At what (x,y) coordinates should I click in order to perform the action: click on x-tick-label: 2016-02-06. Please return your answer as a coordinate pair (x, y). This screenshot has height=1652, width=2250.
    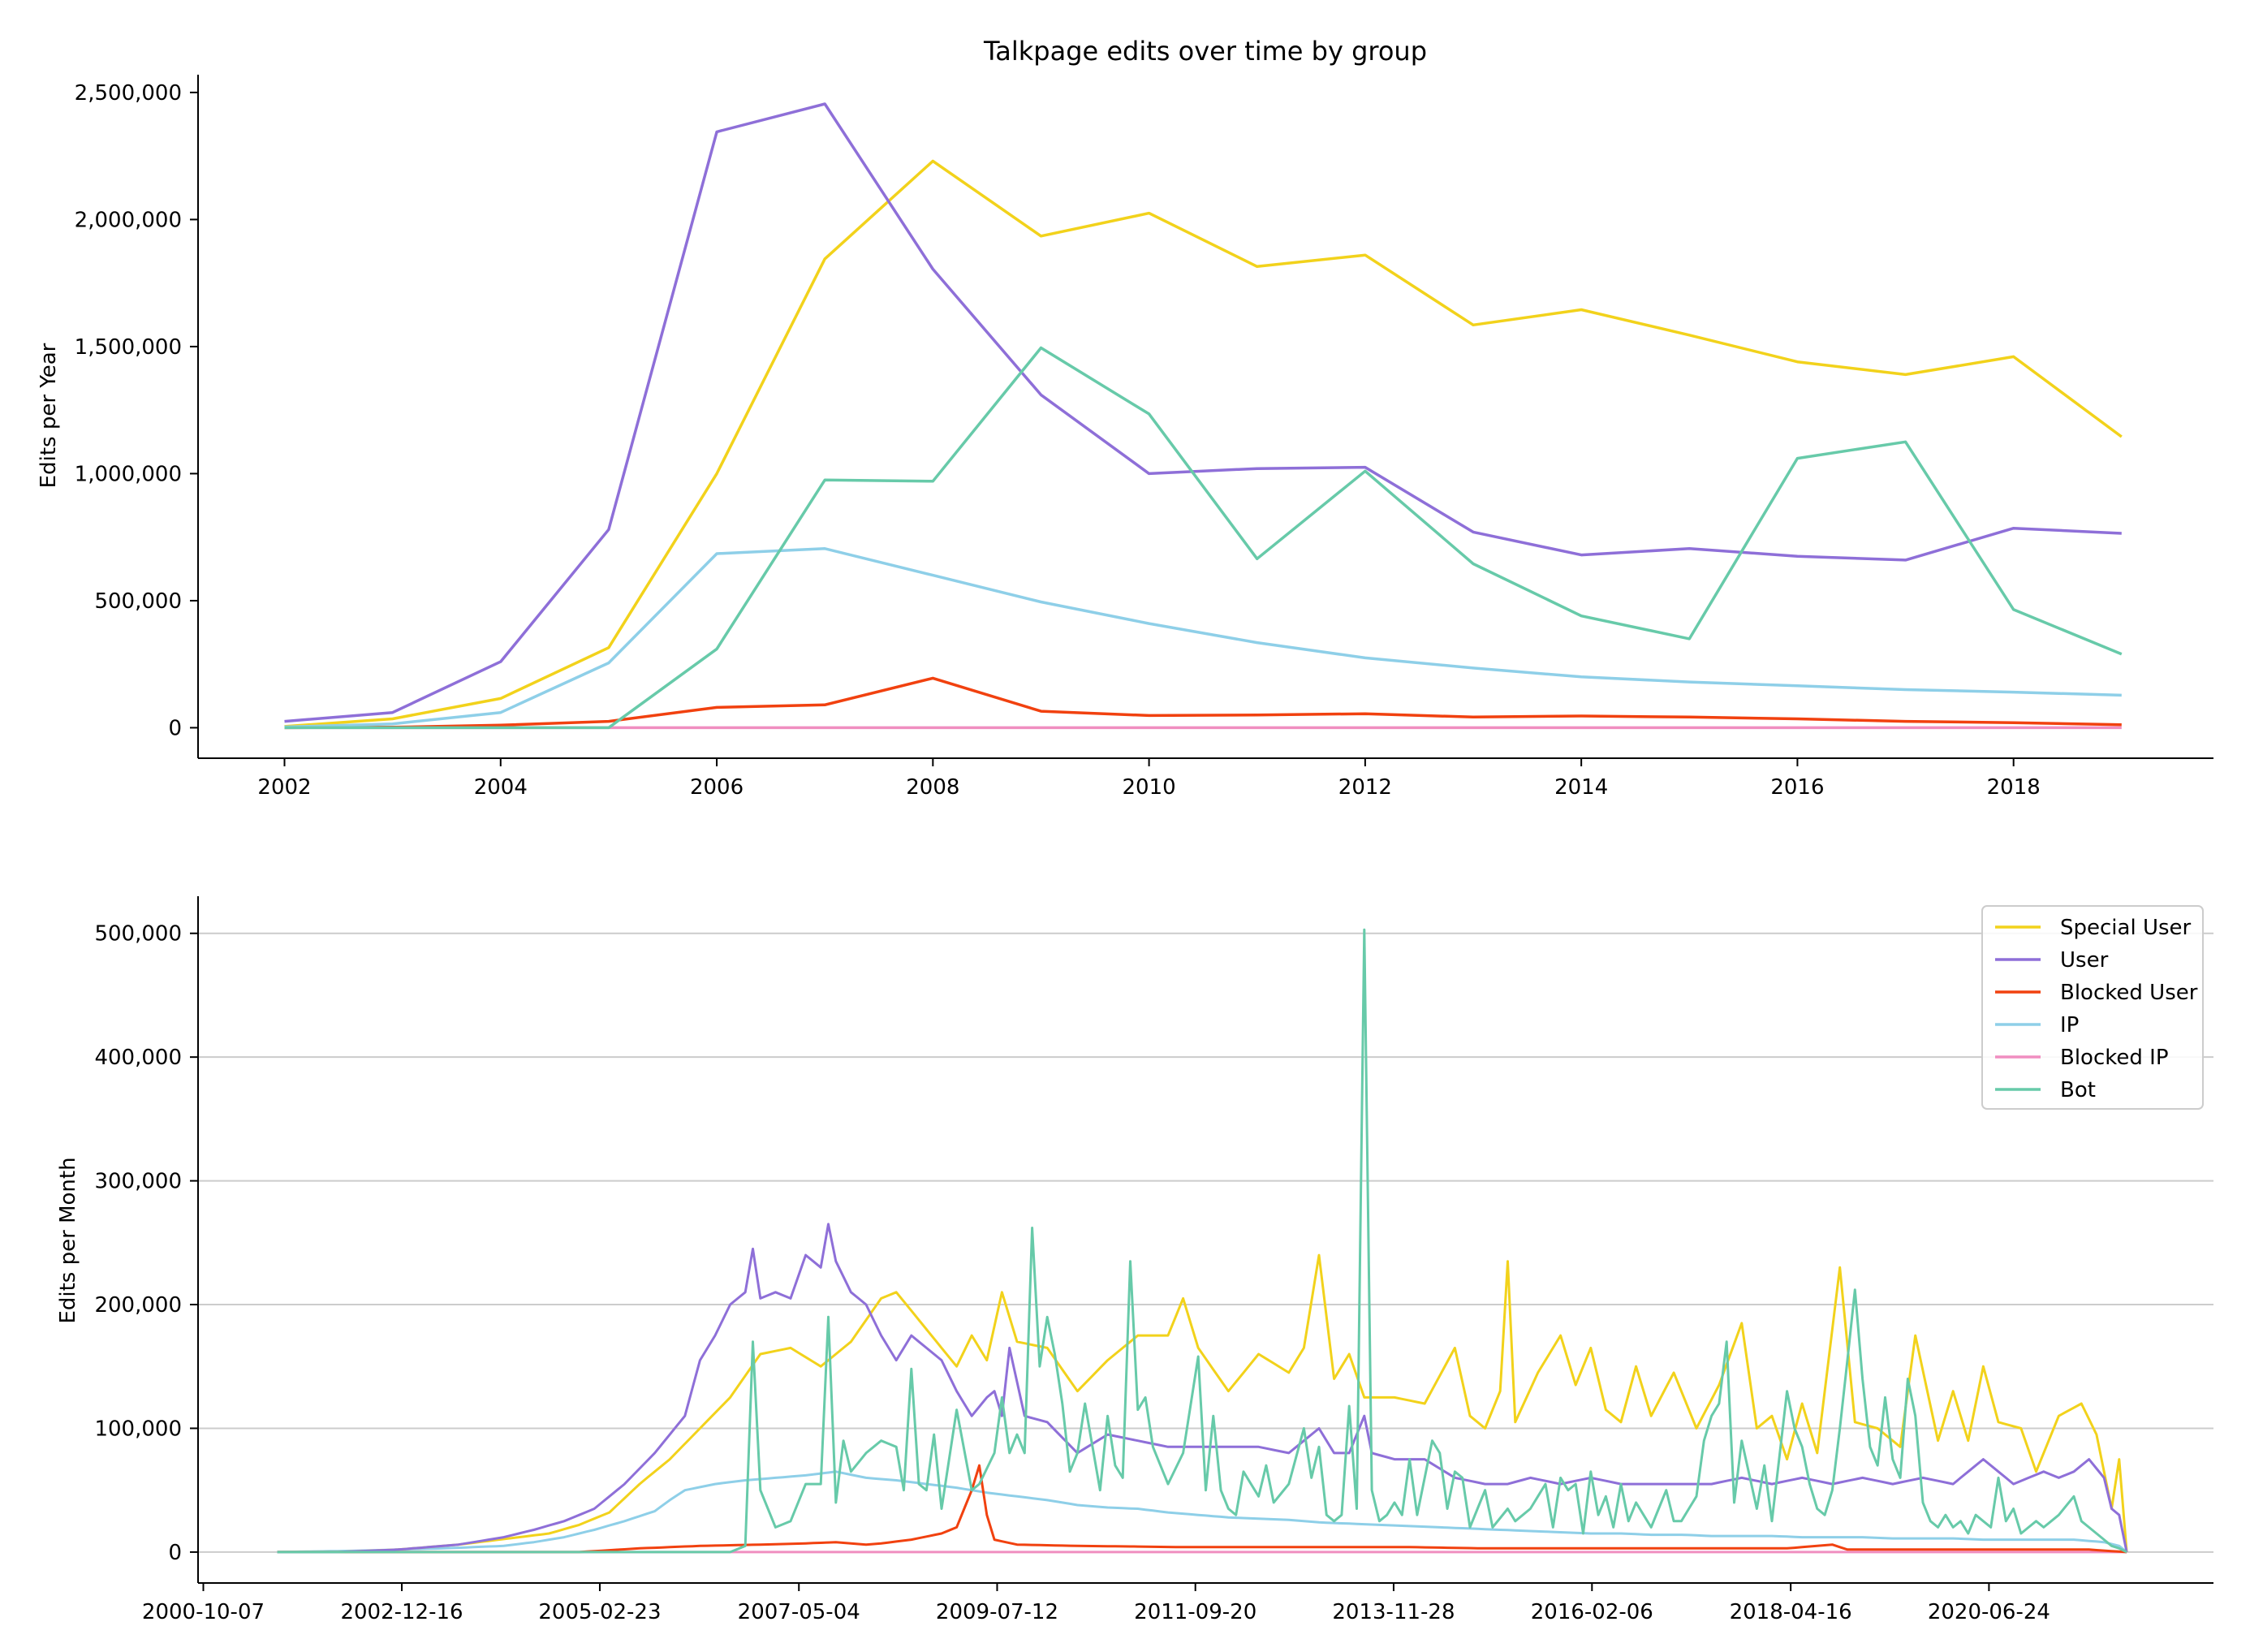
    Looking at the image, I should click on (1592, 1612).